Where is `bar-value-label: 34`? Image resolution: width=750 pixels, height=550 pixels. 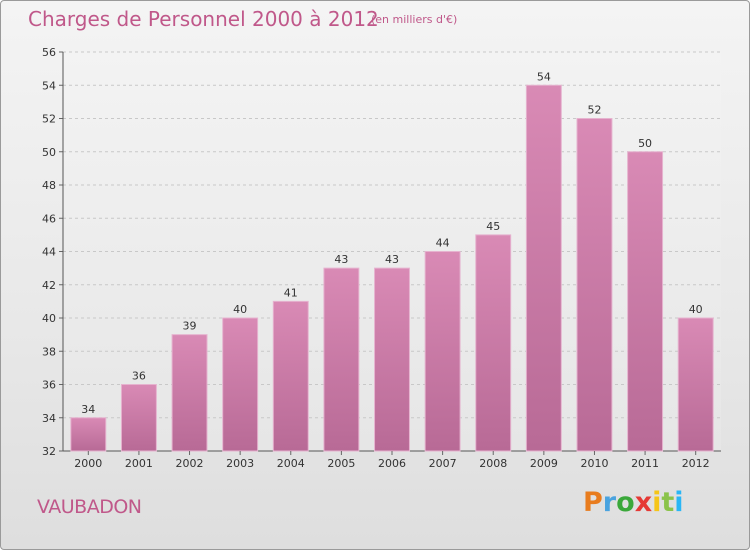
bar-value-label: 34 is located at coordinates (88, 409).